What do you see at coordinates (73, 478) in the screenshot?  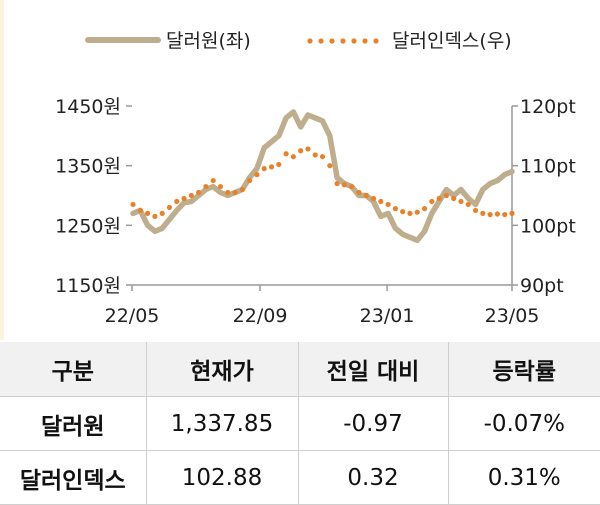 I see `row-name: 달러인덱스` at bounding box center [73, 478].